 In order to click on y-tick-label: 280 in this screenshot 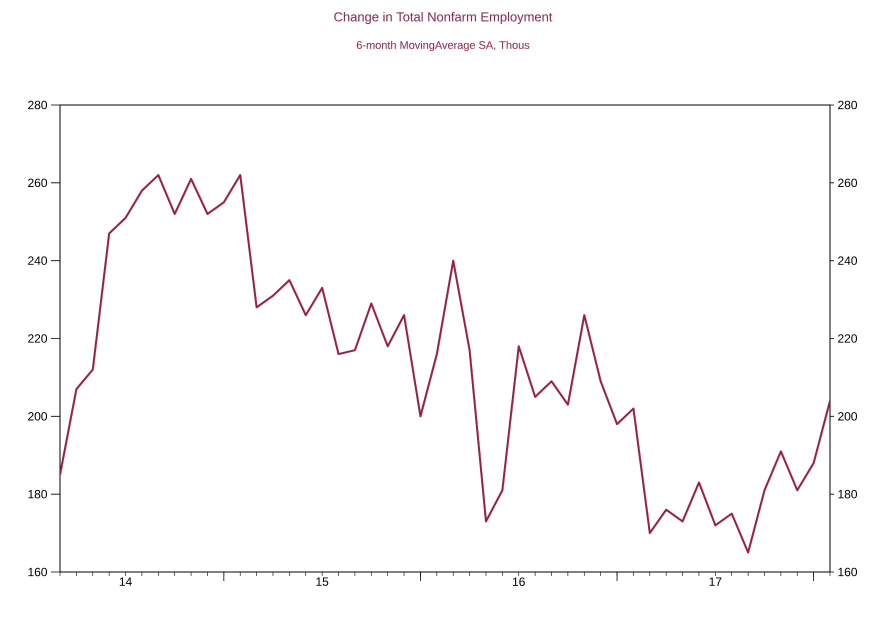, I will do `click(38, 105)`.